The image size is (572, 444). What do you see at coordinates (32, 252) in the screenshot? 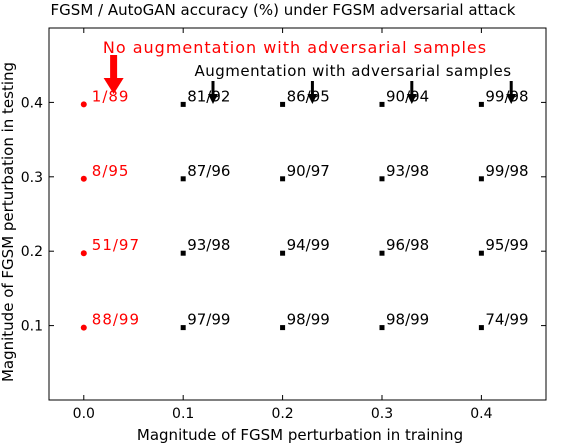
I see `y-tick-label: 0.2` at bounding box center [32, 252].